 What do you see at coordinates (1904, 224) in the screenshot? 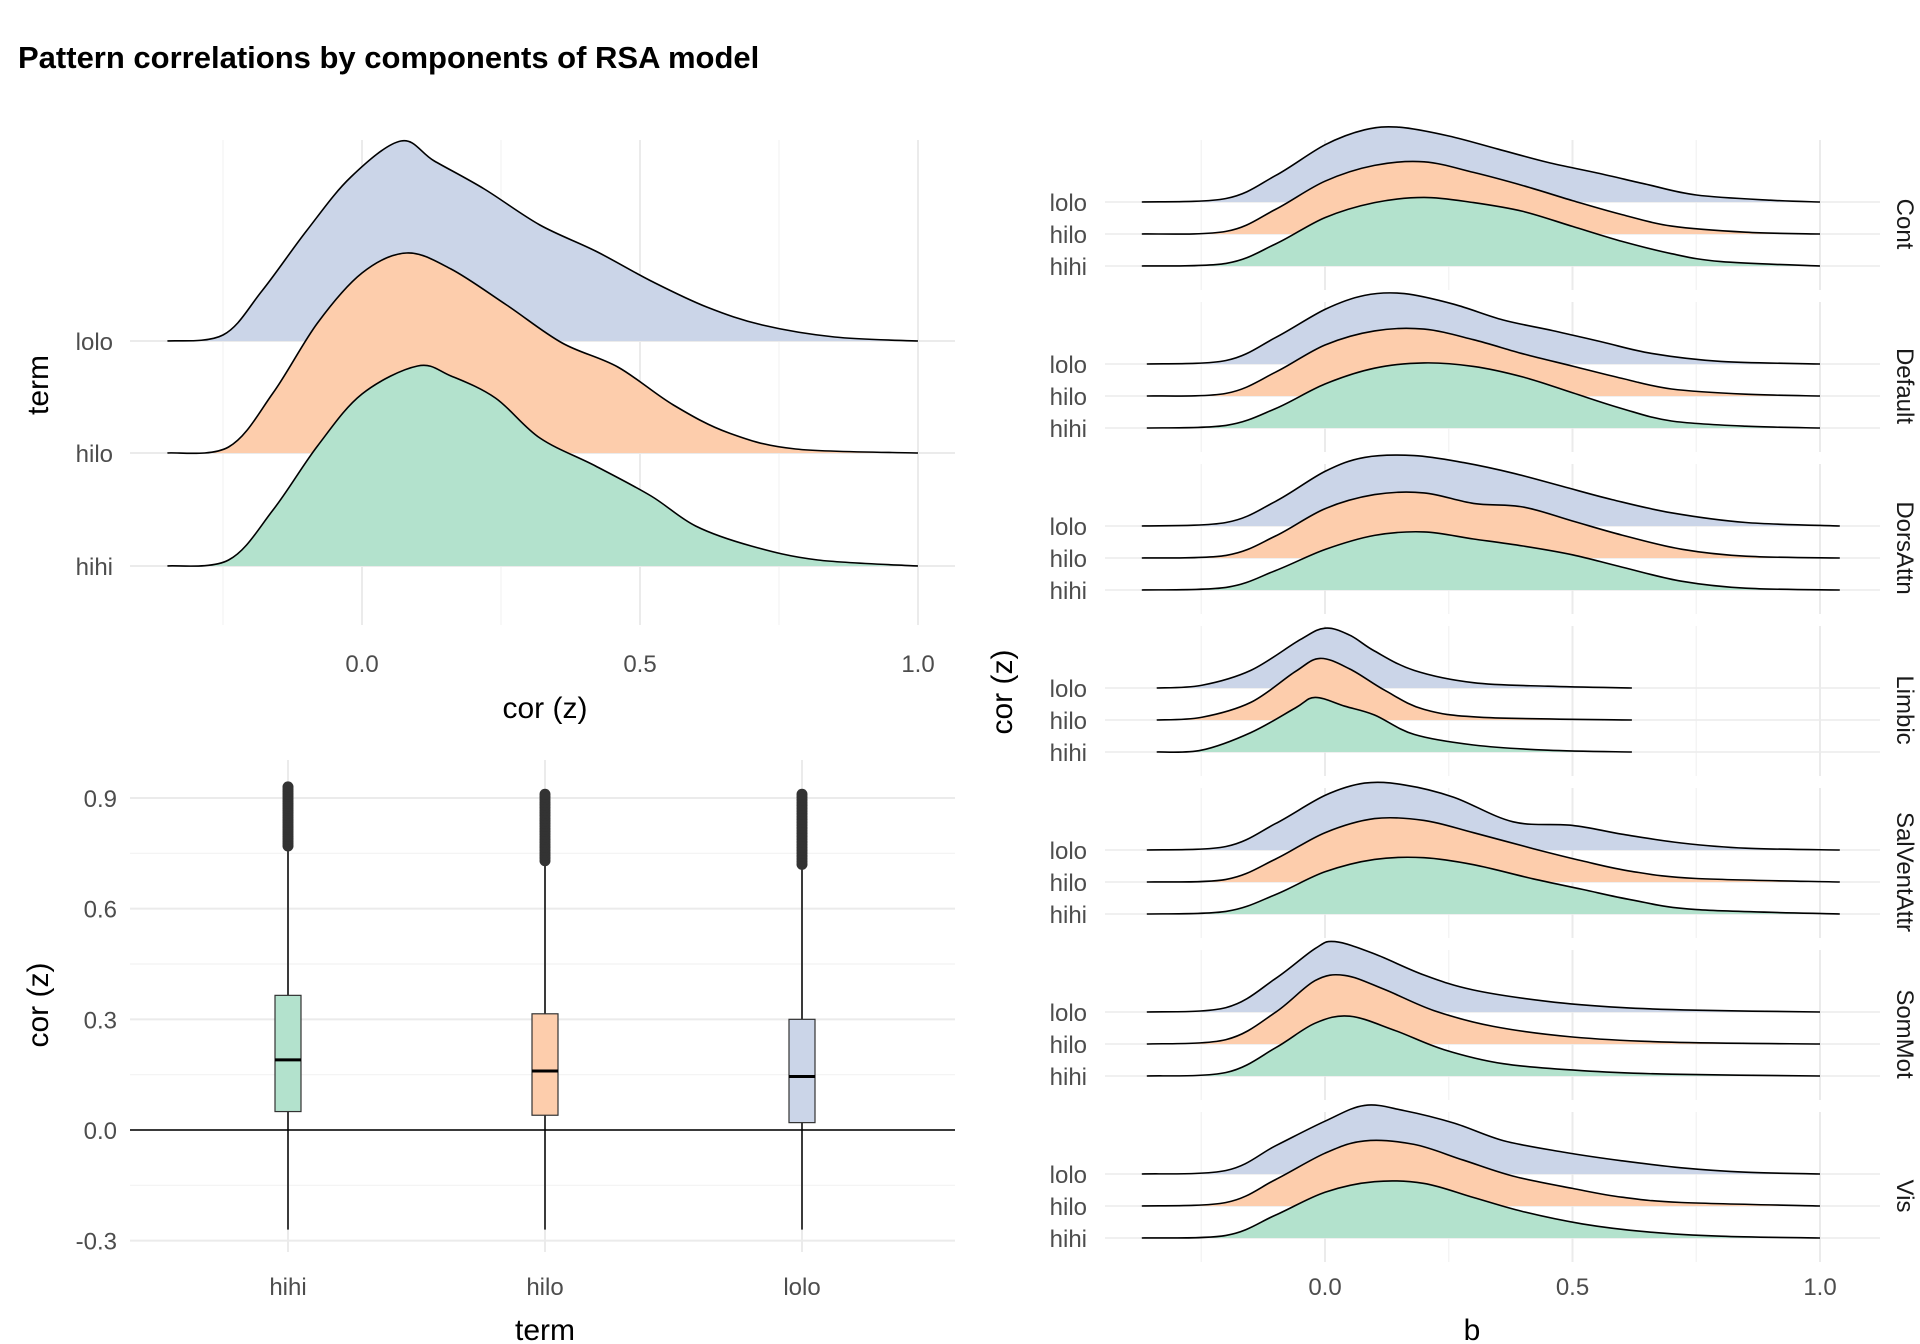
I see `facet-strip-label: Cont` at bounding box center [1904, 224].